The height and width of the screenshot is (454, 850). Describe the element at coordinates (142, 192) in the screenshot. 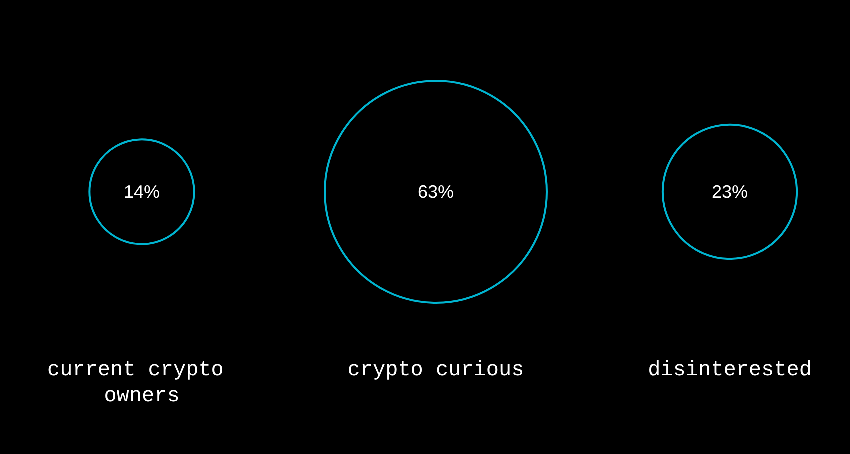

I see `data-label: 14%` at that location.